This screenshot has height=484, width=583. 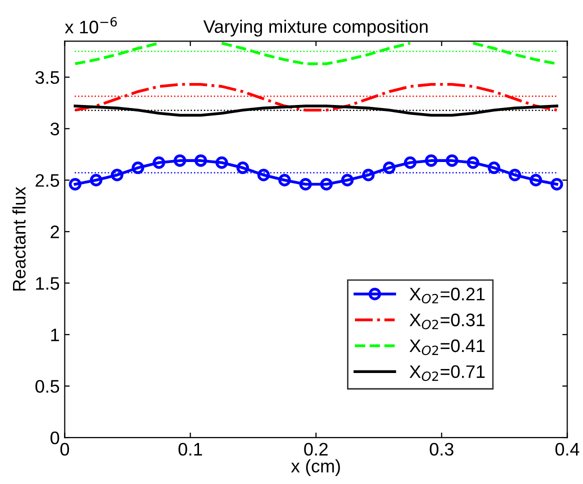 I want to click on legend-label: X$_{O2}$=0.31, so click(x=447, y=322).